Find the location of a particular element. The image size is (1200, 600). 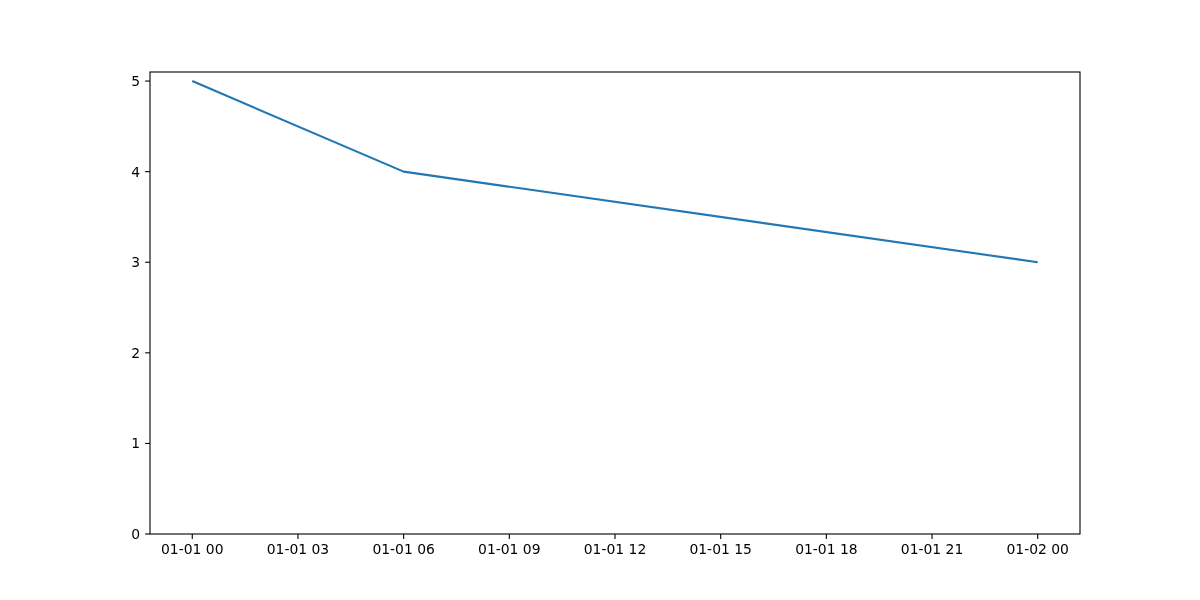

x-tick-label: 01-01 12 is located at coordinates (615, 549).